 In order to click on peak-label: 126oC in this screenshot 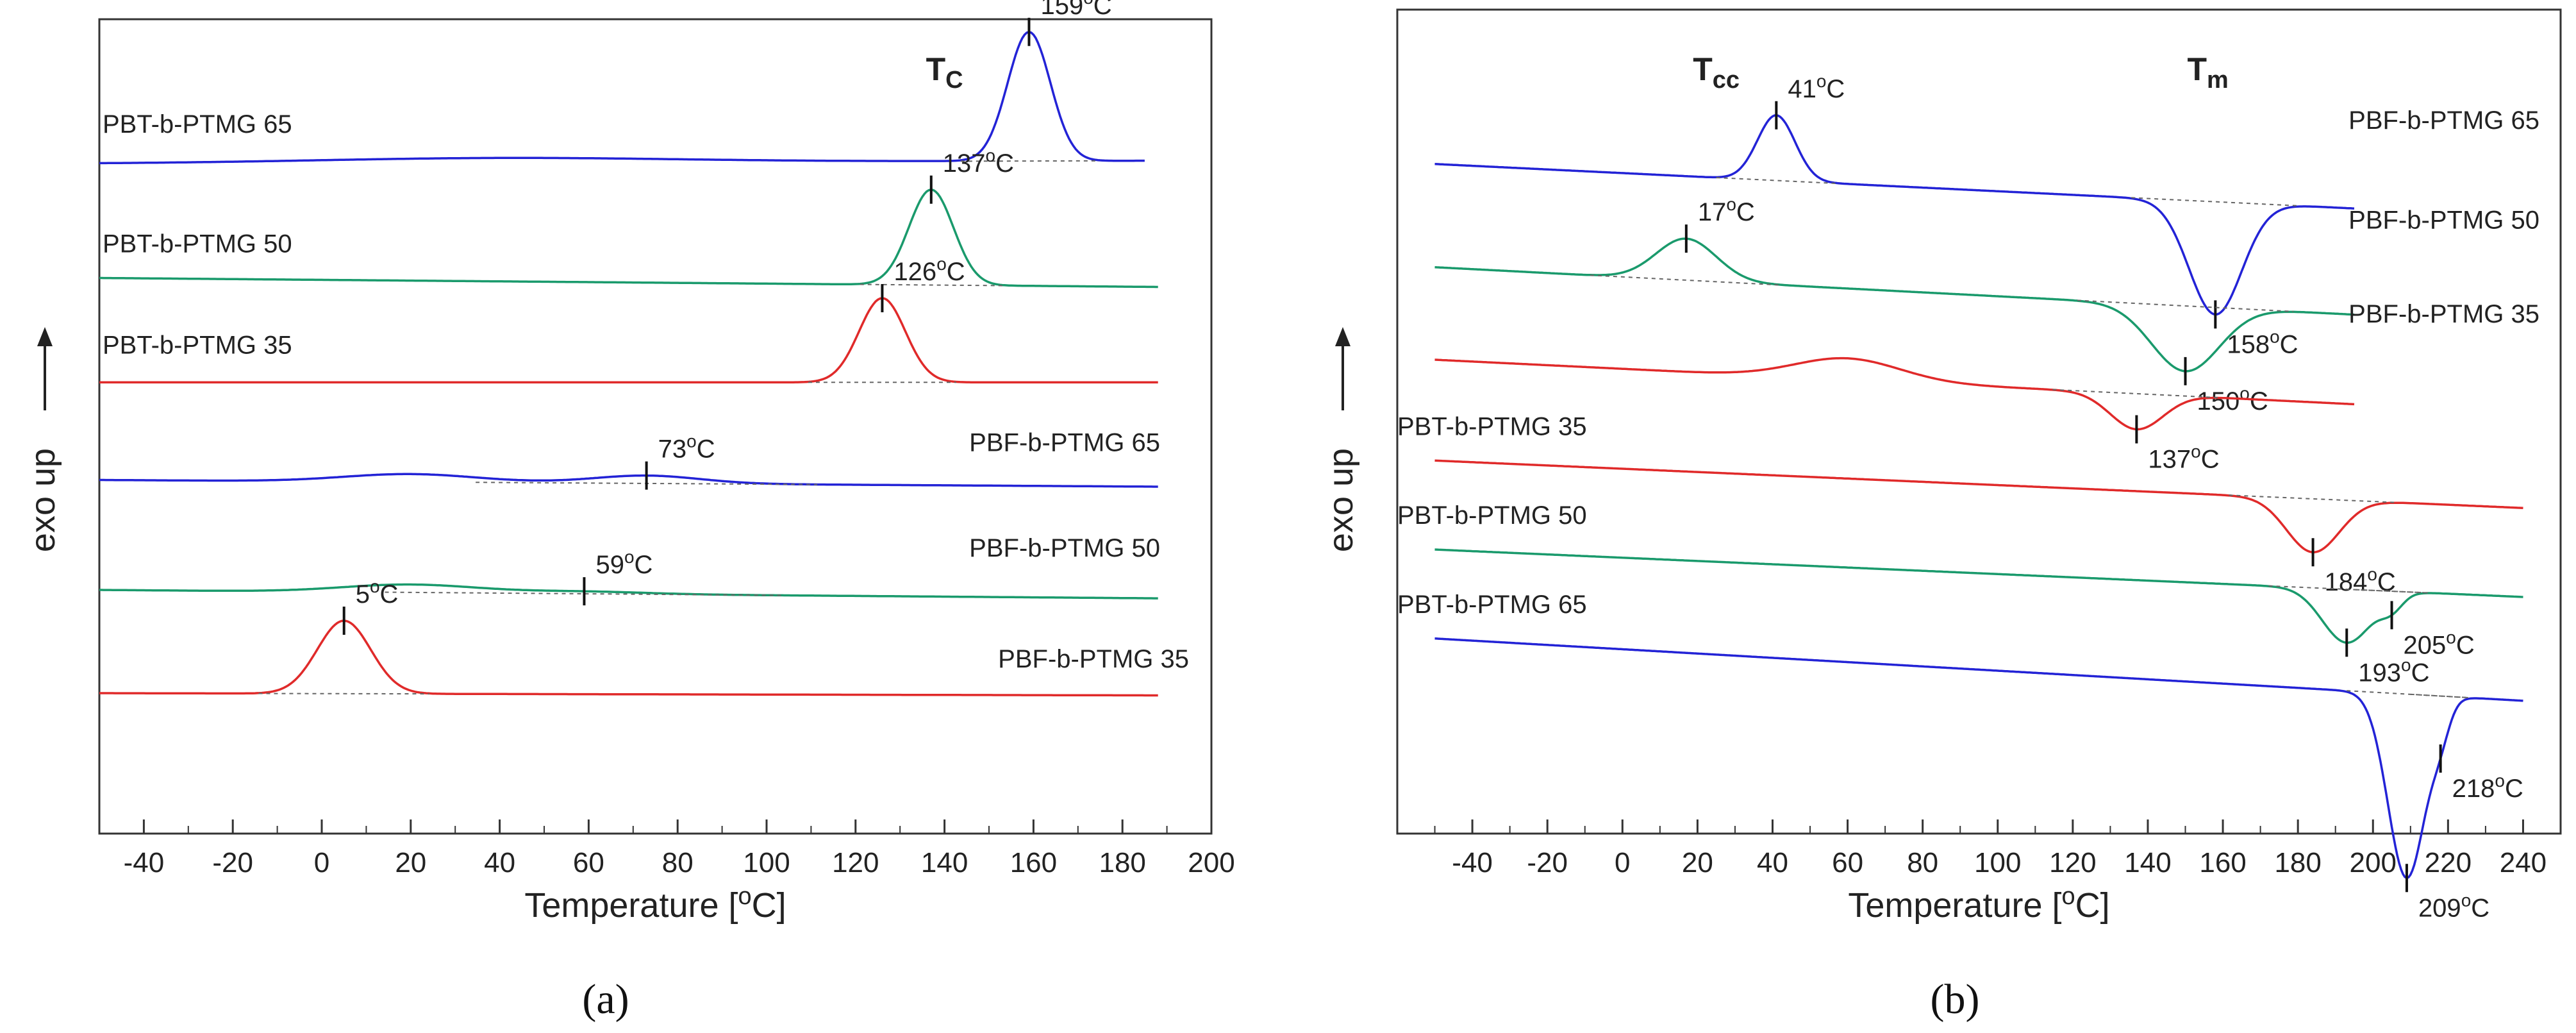, I will do `click(929, 270)`.